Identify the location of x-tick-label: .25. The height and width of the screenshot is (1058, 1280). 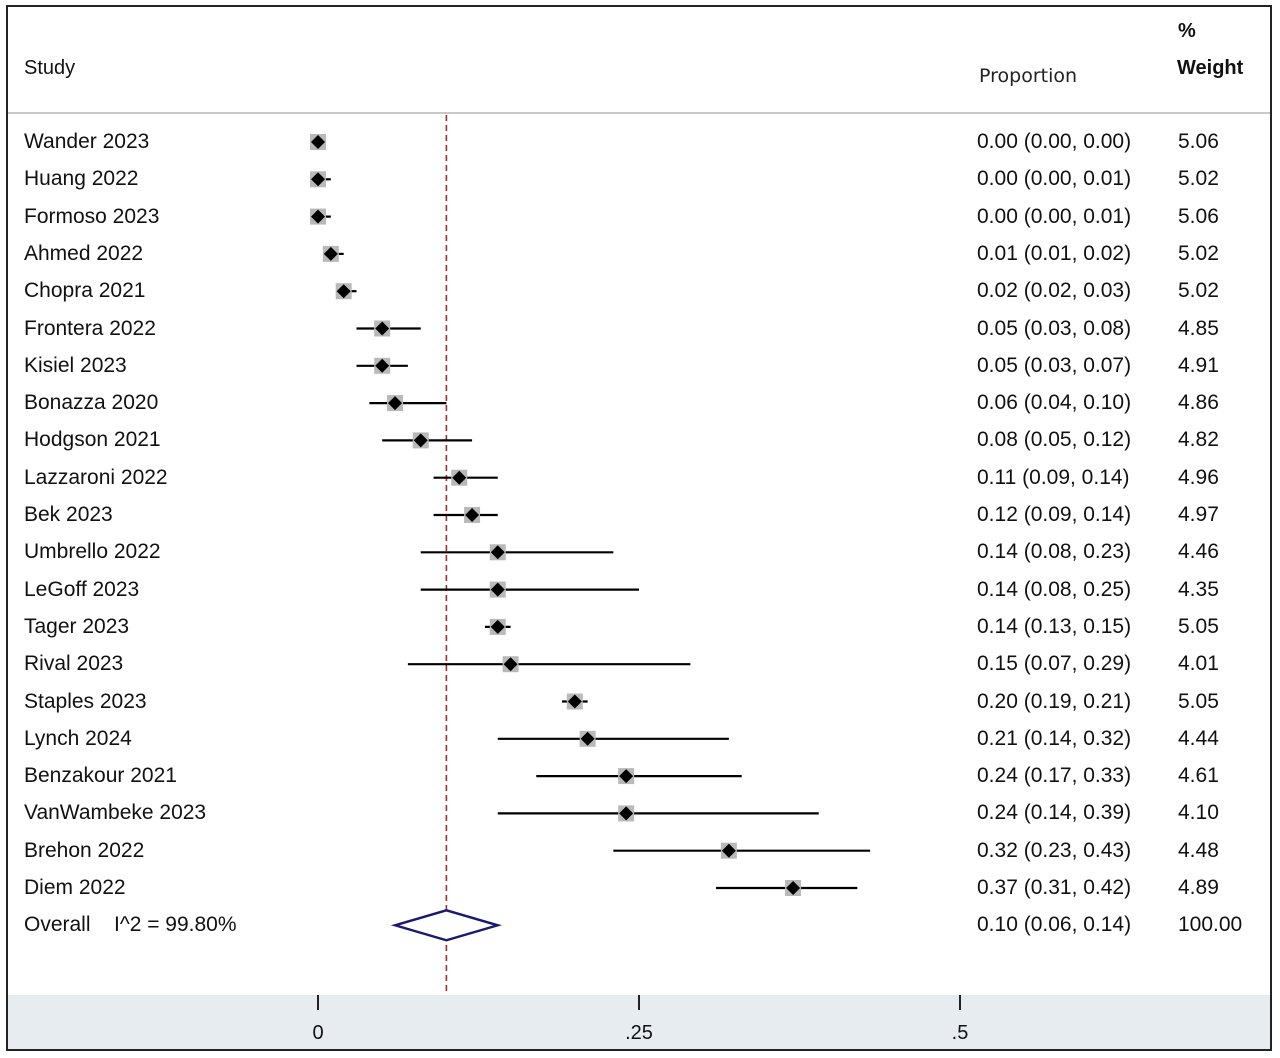
(639, 1033).